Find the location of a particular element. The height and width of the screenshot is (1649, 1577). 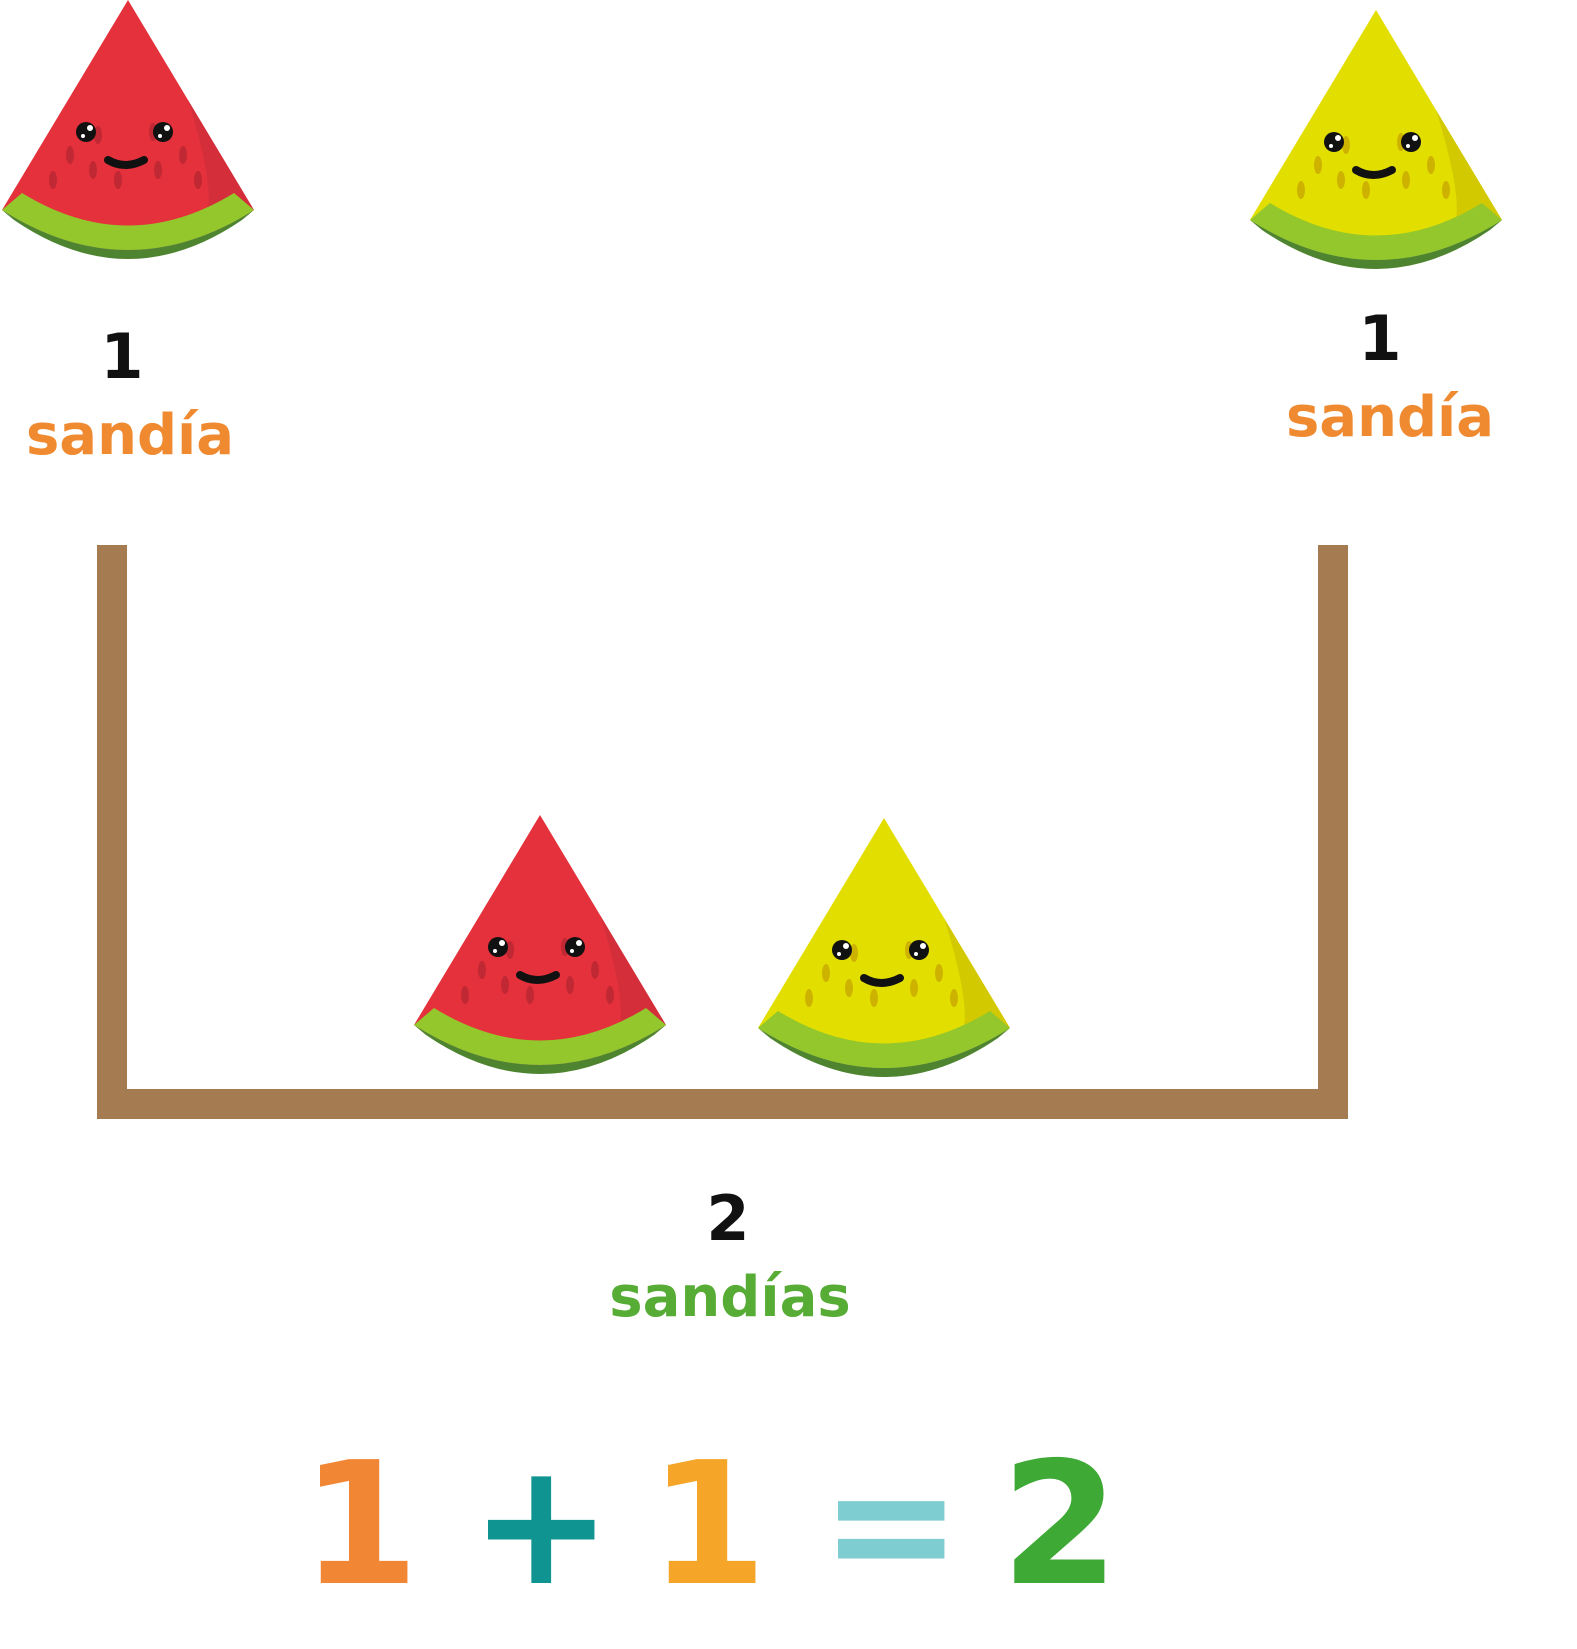

equation-operand-a: 1 is located at coordinates (360, 1525).